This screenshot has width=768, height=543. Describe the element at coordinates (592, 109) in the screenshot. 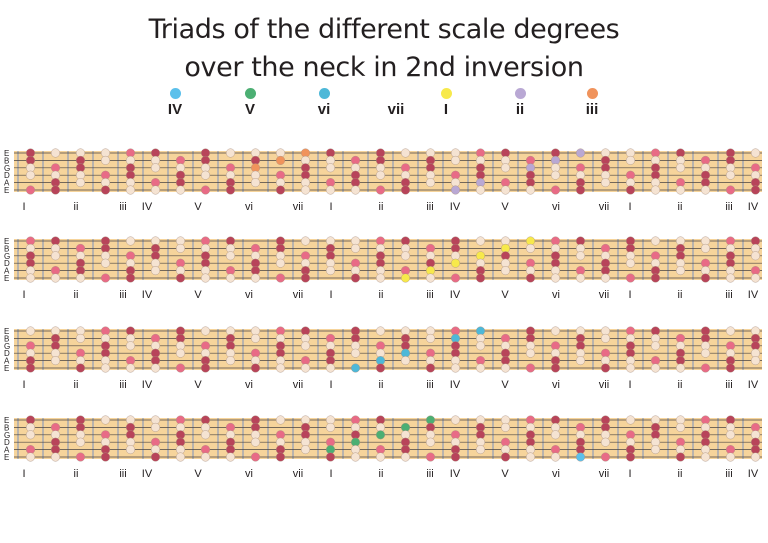

I see `legend-label: iii` at that location.